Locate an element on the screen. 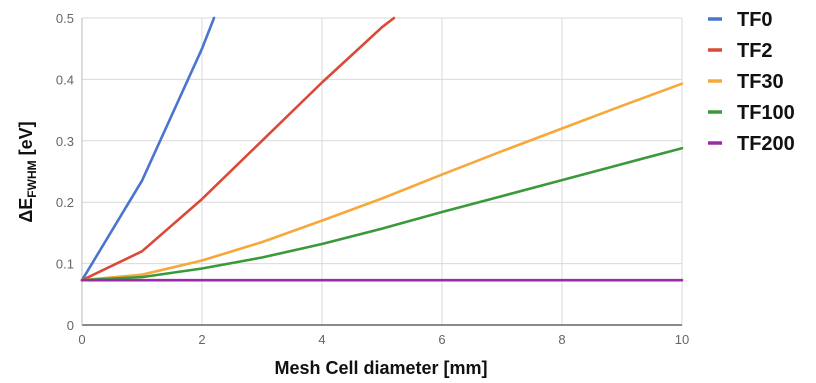 This screenshot has width=816, height=383. x-tick-label: 8 is located at coordinates (561, 339).